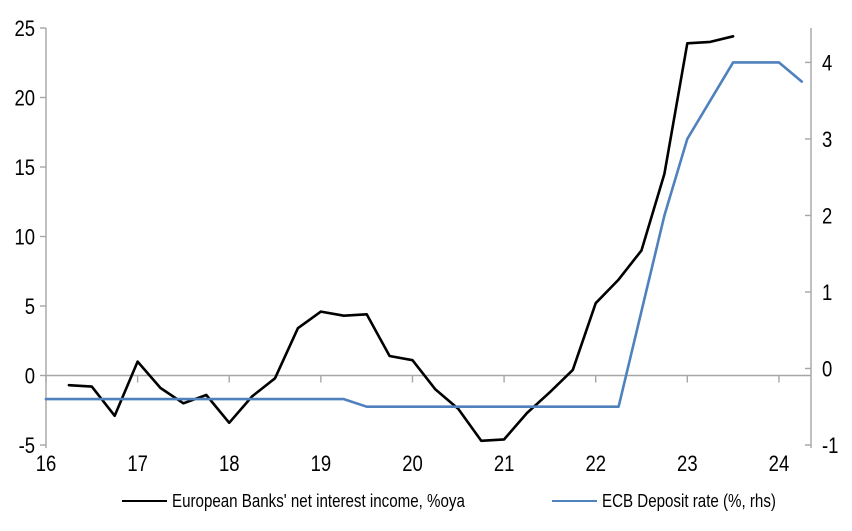  Describe the element at coordinates (827, 370) in the screenshot. I see `right-axis-tick-label: 0` at that location.